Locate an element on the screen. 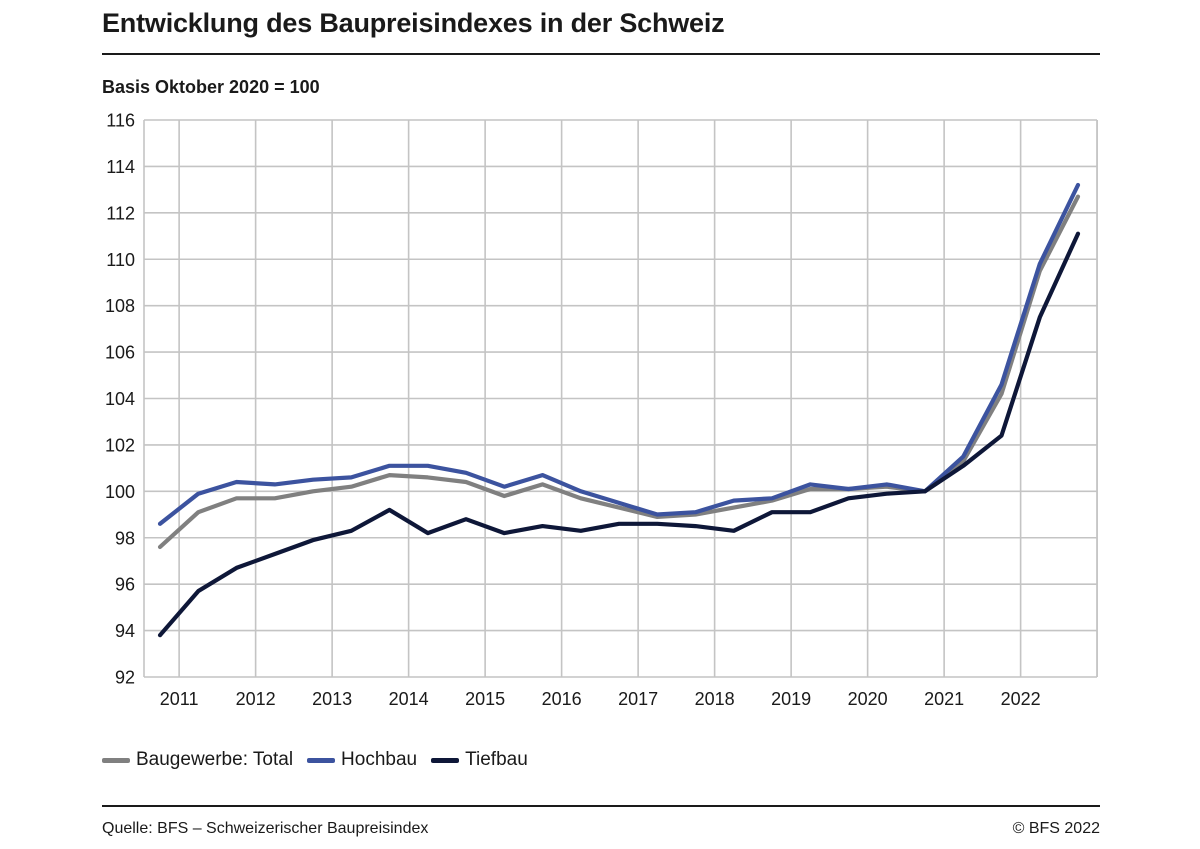 The height and width of the screenshot is (849, 1200). x-tick-label: 2020 is located at coordinates (868, 699).